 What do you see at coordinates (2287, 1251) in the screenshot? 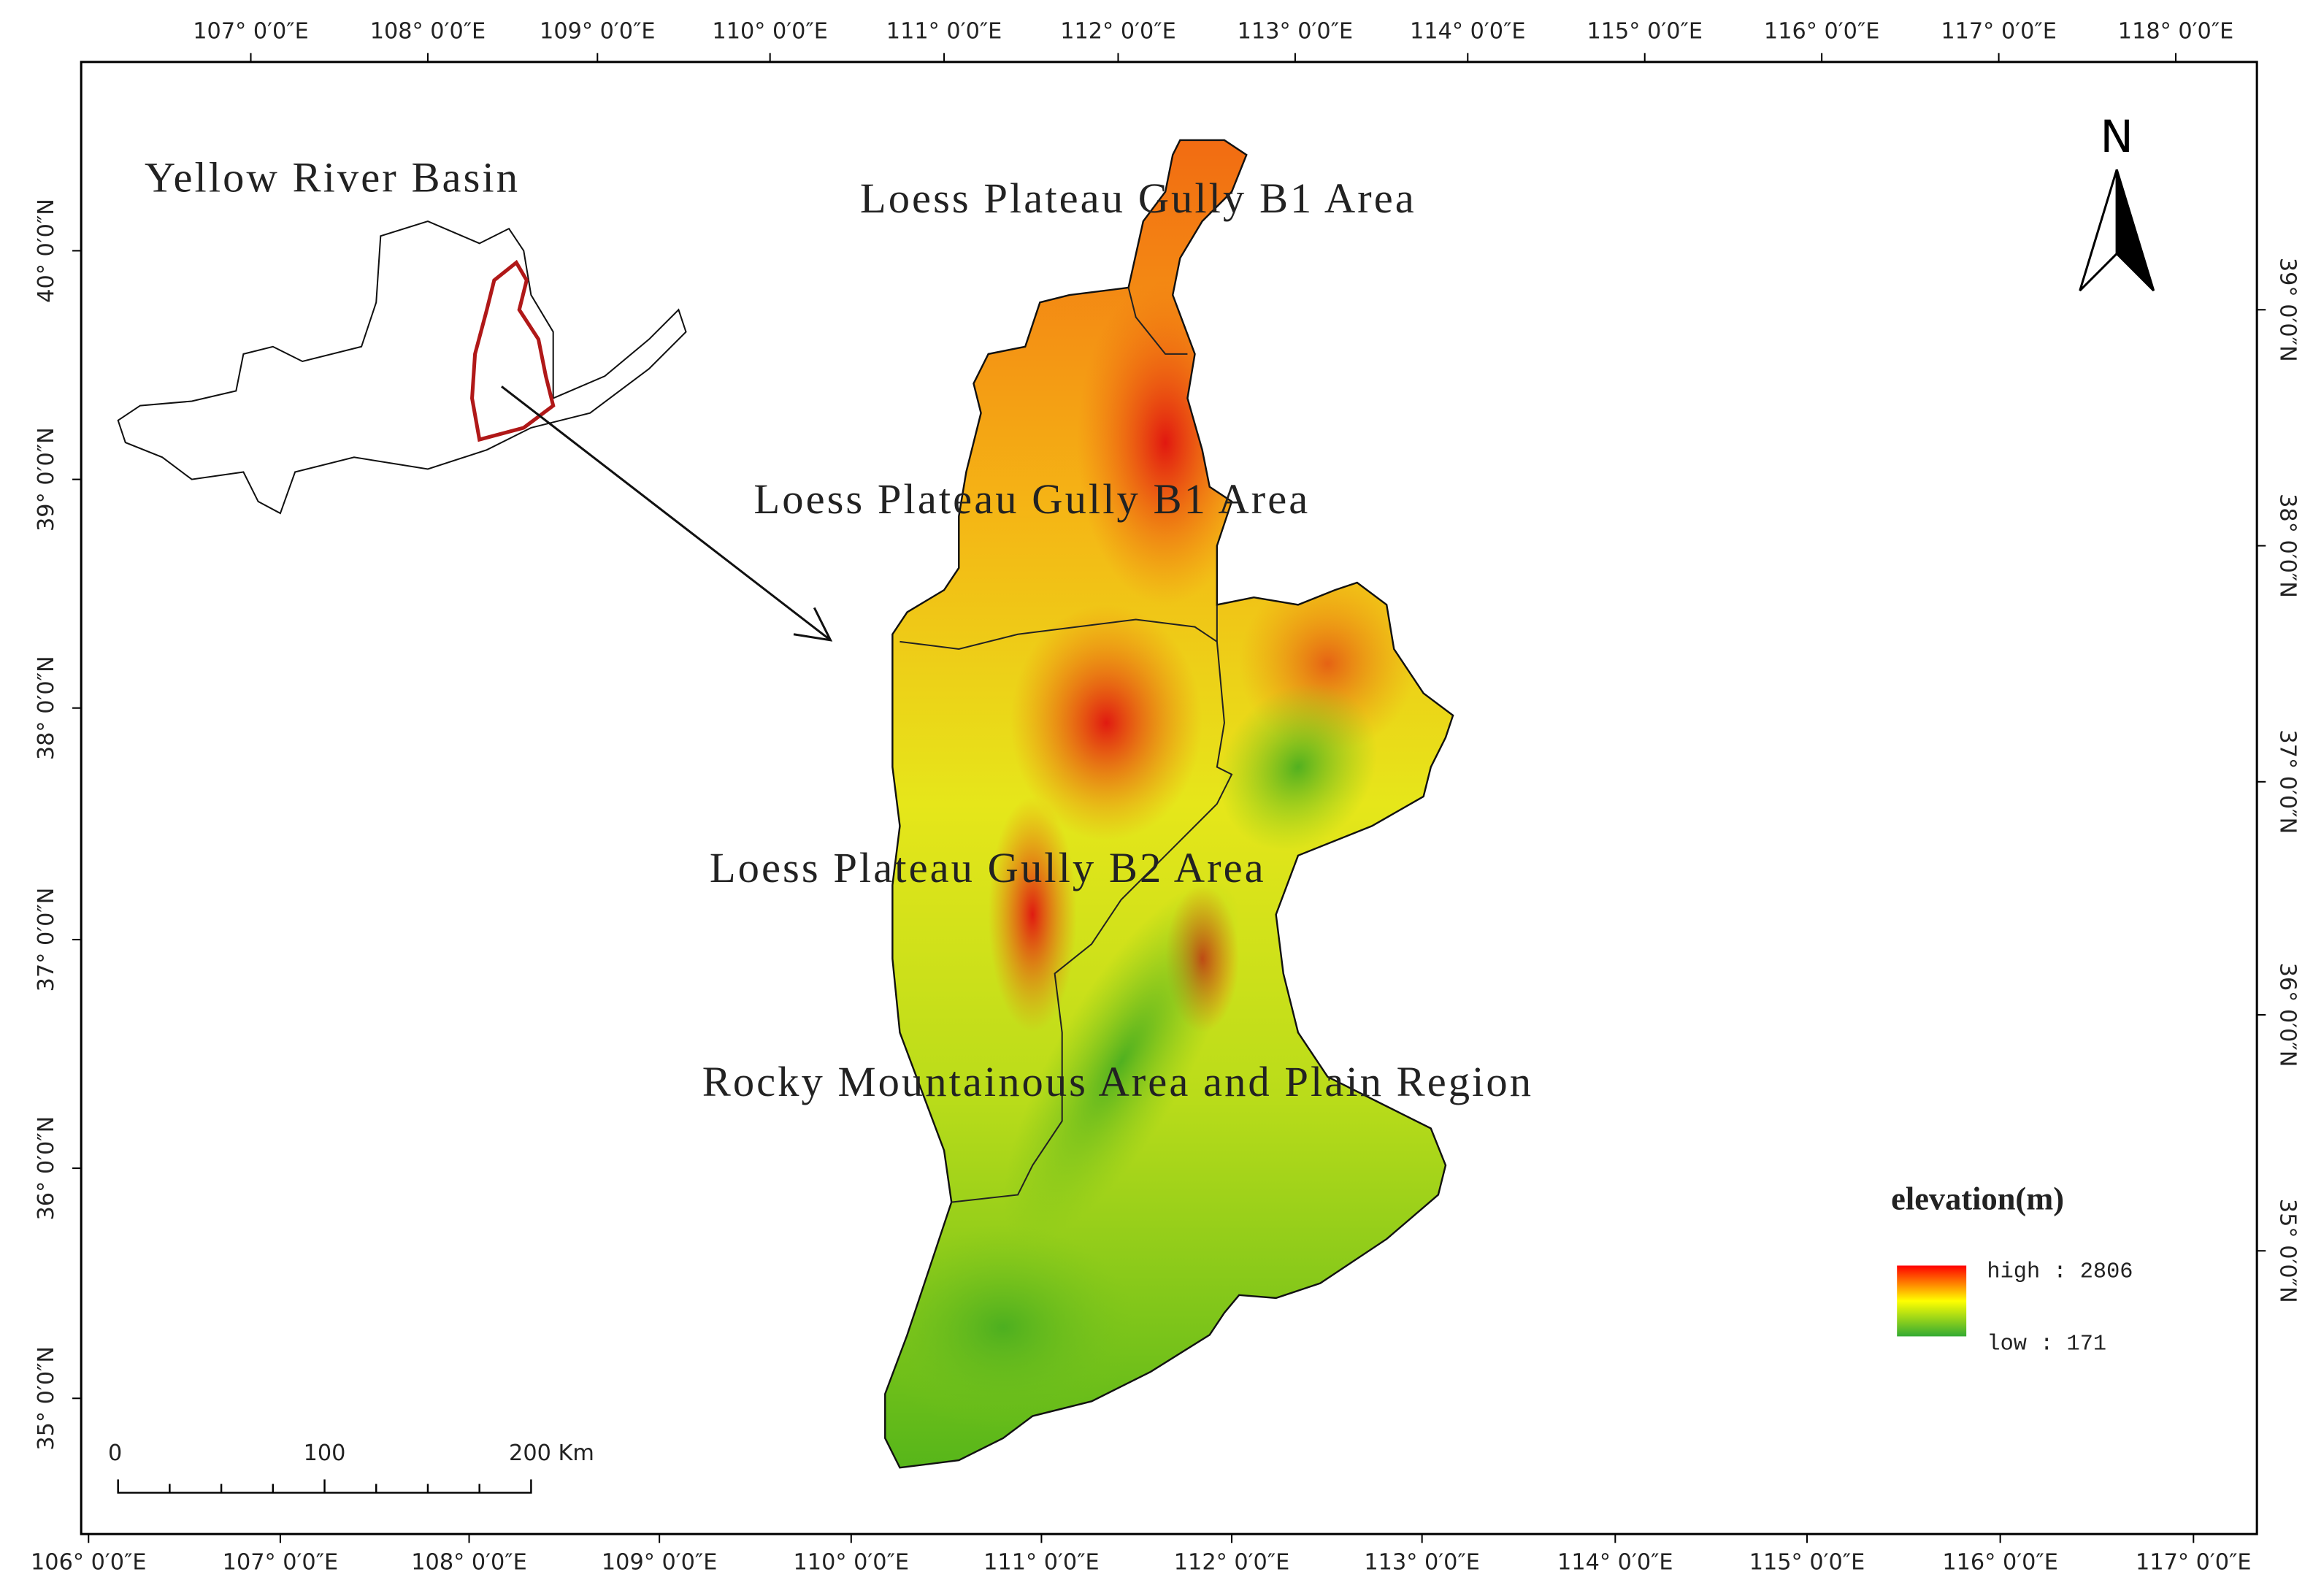
I see `right-coordinate-label: 35° 0′0″N` at bounding box center [2287, 1251].